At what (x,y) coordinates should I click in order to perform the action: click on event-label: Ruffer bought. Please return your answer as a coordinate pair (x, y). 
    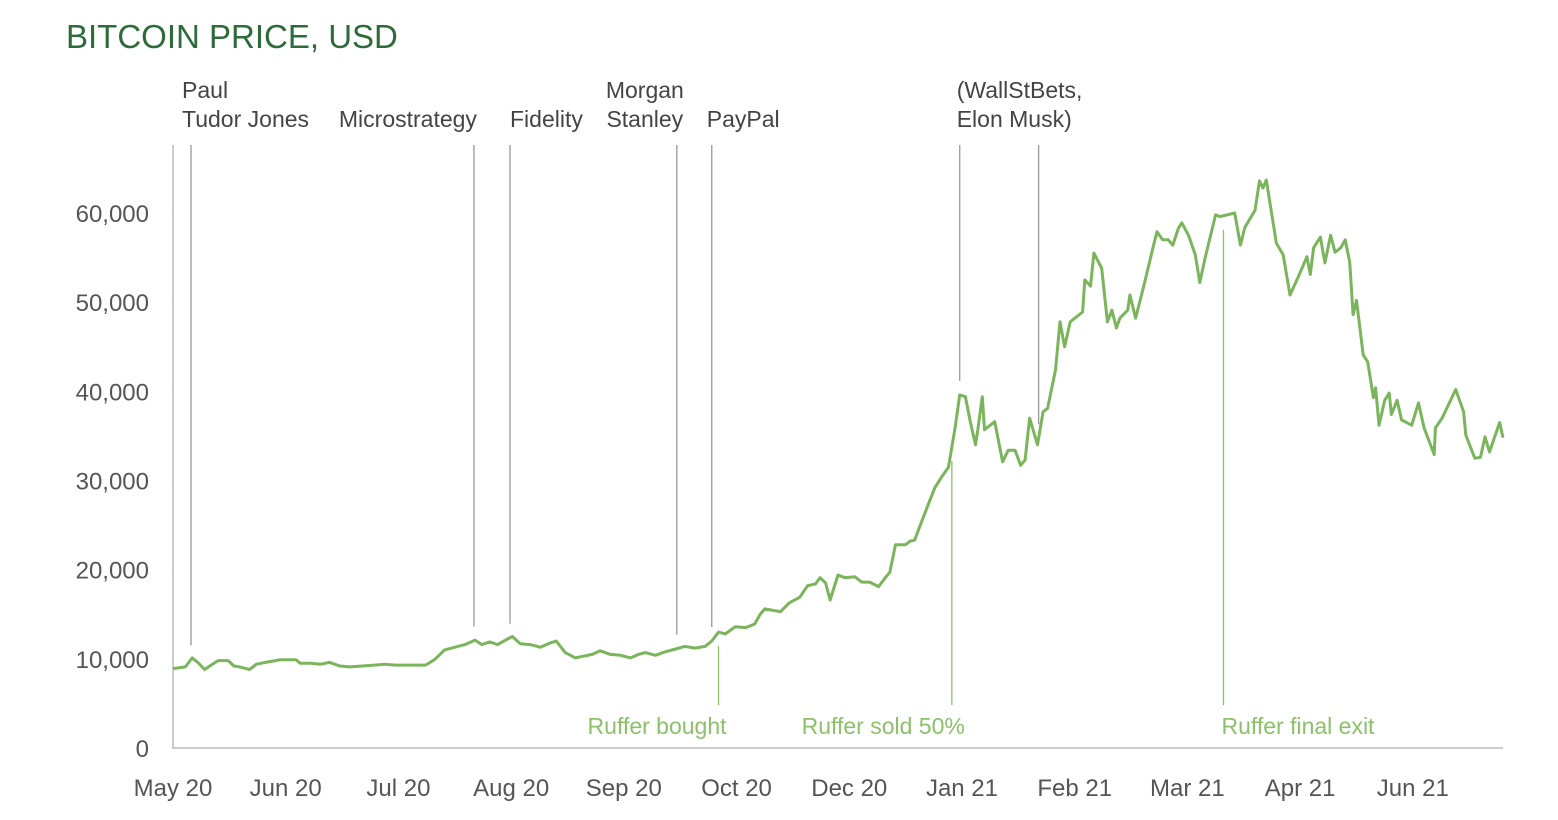
    Looking at the image, I should click on (658, 726).